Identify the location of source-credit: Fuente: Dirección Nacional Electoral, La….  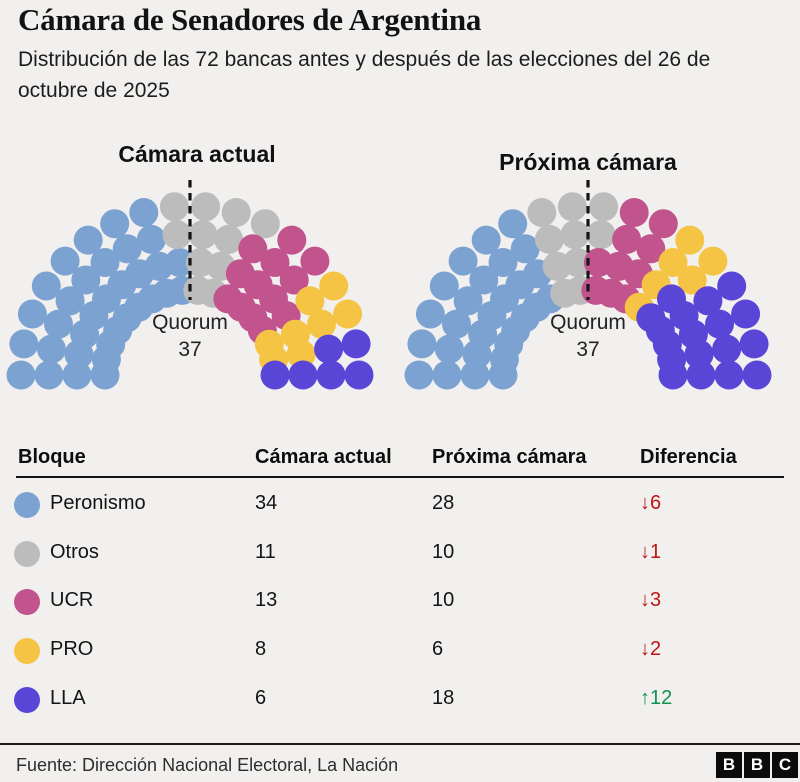
(207, 765).